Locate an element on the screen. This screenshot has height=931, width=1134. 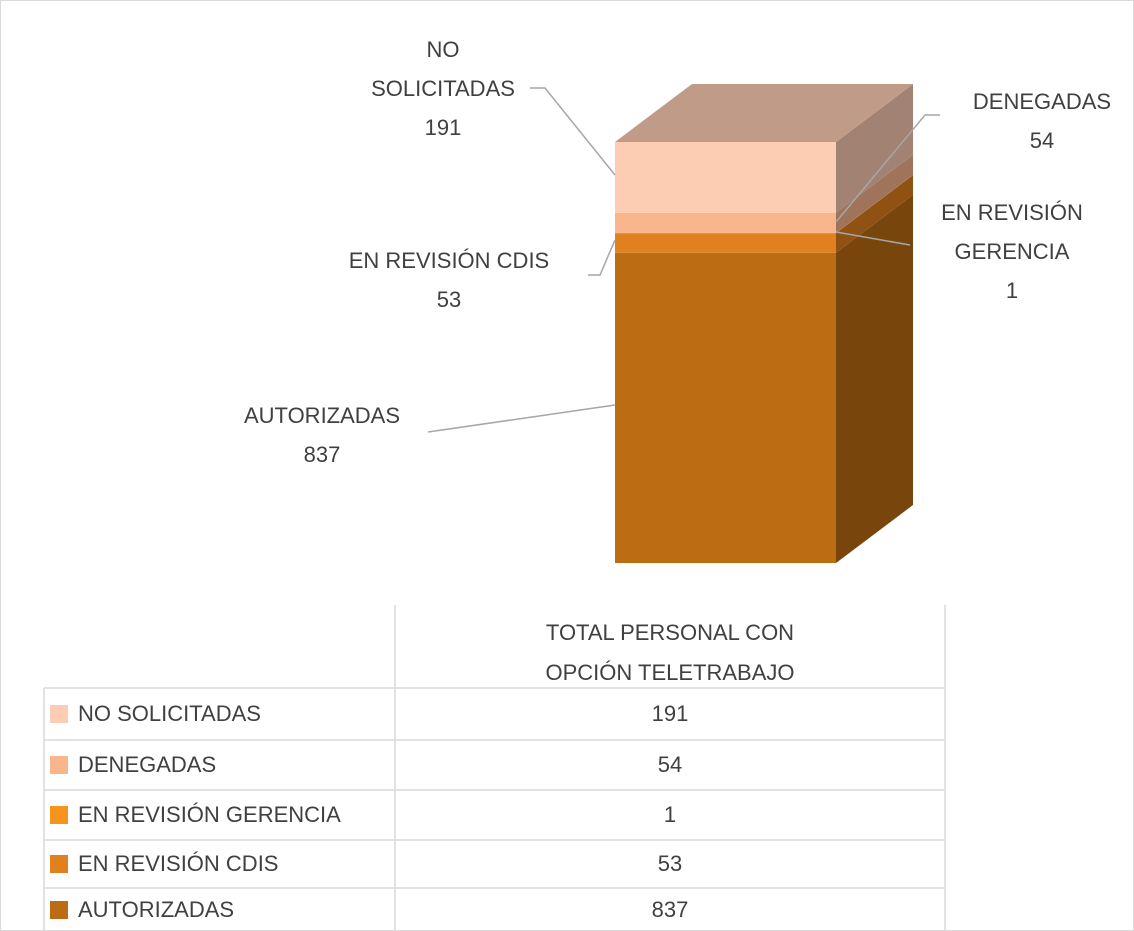
table-value: 191 is located at coordinates (670, 713).